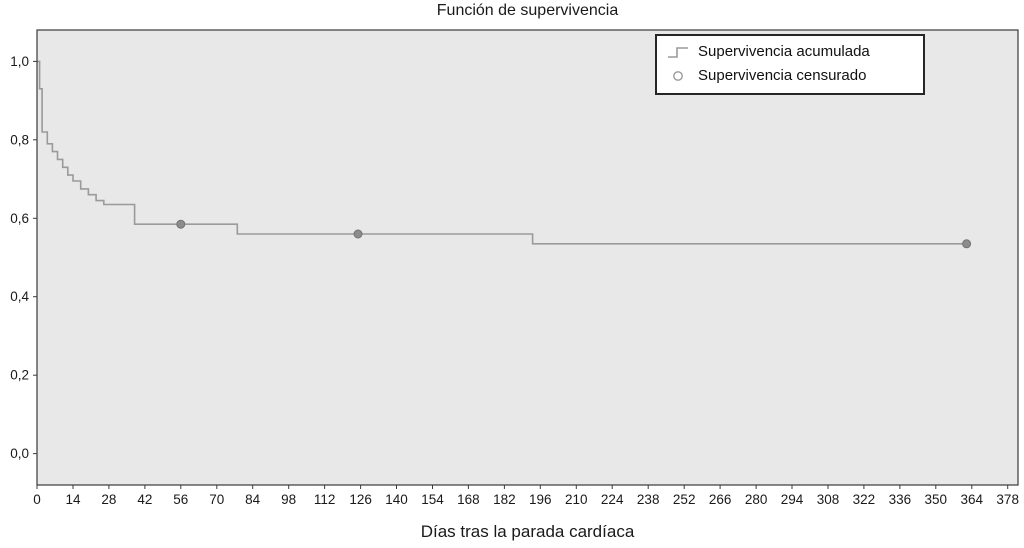 Image resolution: width=1024 pixels, height=548 pixels. Describe the element at coordinates (180, 499) in the screenshot. I see `x-tick-label: 56` at that location.